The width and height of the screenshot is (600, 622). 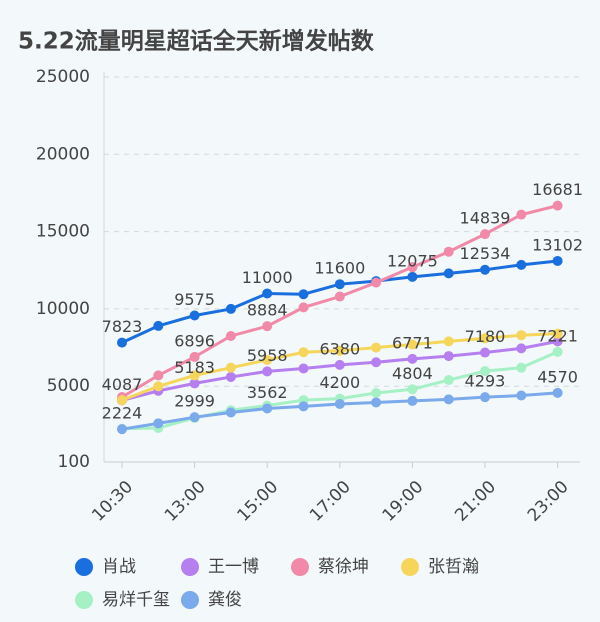 What do you see at coordinates (122, 413) in the screenshot?
I see `data-label: 2224` at bounding box center [122, 413].